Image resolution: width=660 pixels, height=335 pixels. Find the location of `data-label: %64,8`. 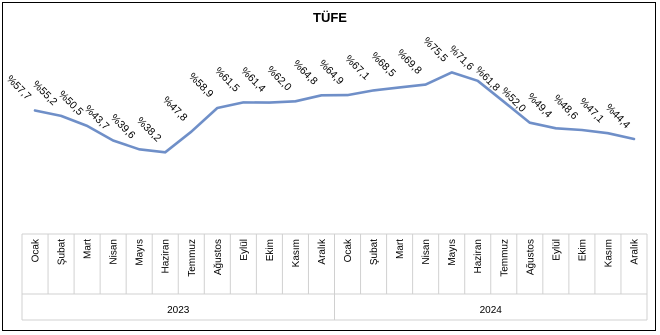

data-label: %64,8 is located at coordinates (305, 73).